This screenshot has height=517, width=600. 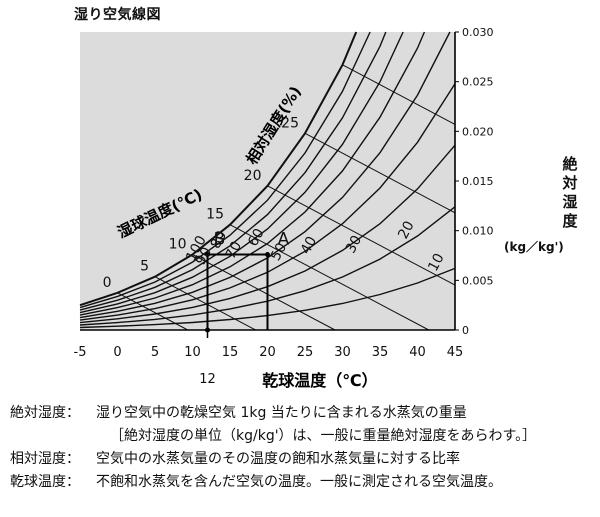 What do you see at coordinates (278, 459) in the screenshot?
I see `note-text: 空気中の水蒸気量のその温度の飽和水蒸気量に対する比率` at bounding box center [278, 459].